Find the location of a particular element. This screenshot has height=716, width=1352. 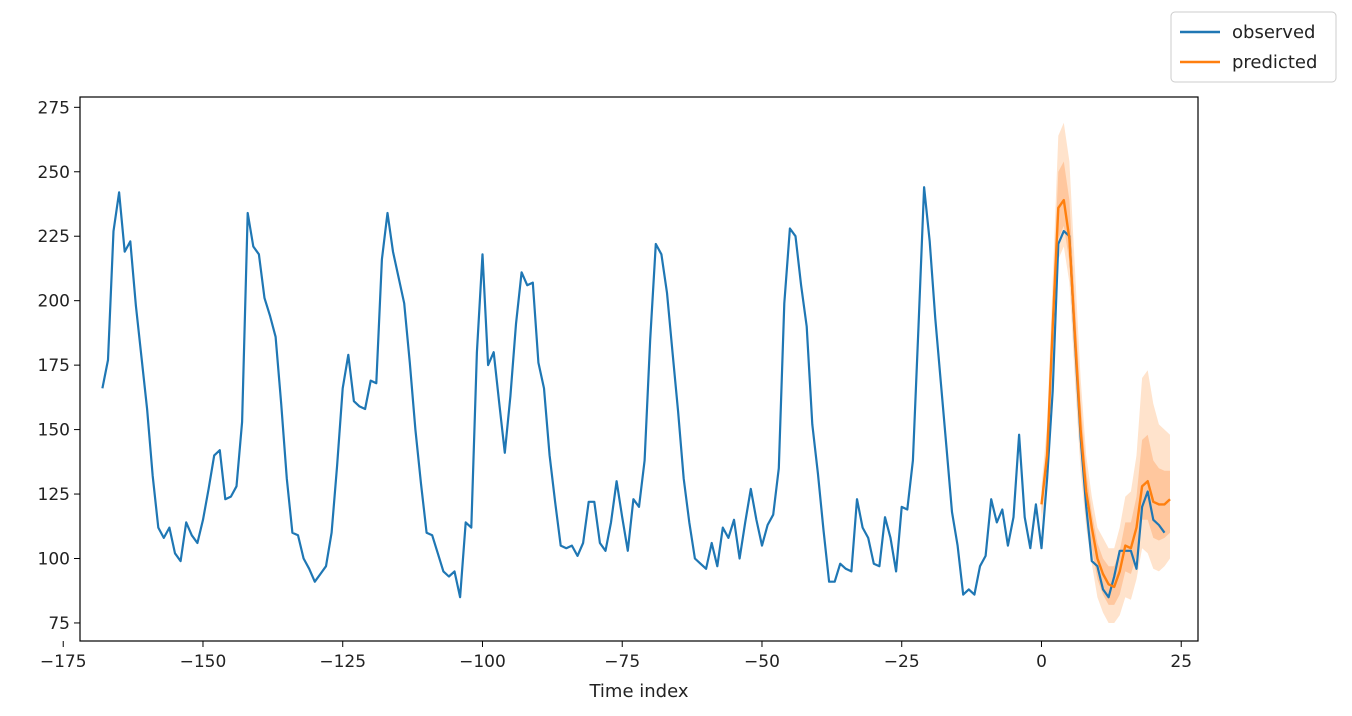

x-tick-label: −100 is located at coordinates (482, 662).